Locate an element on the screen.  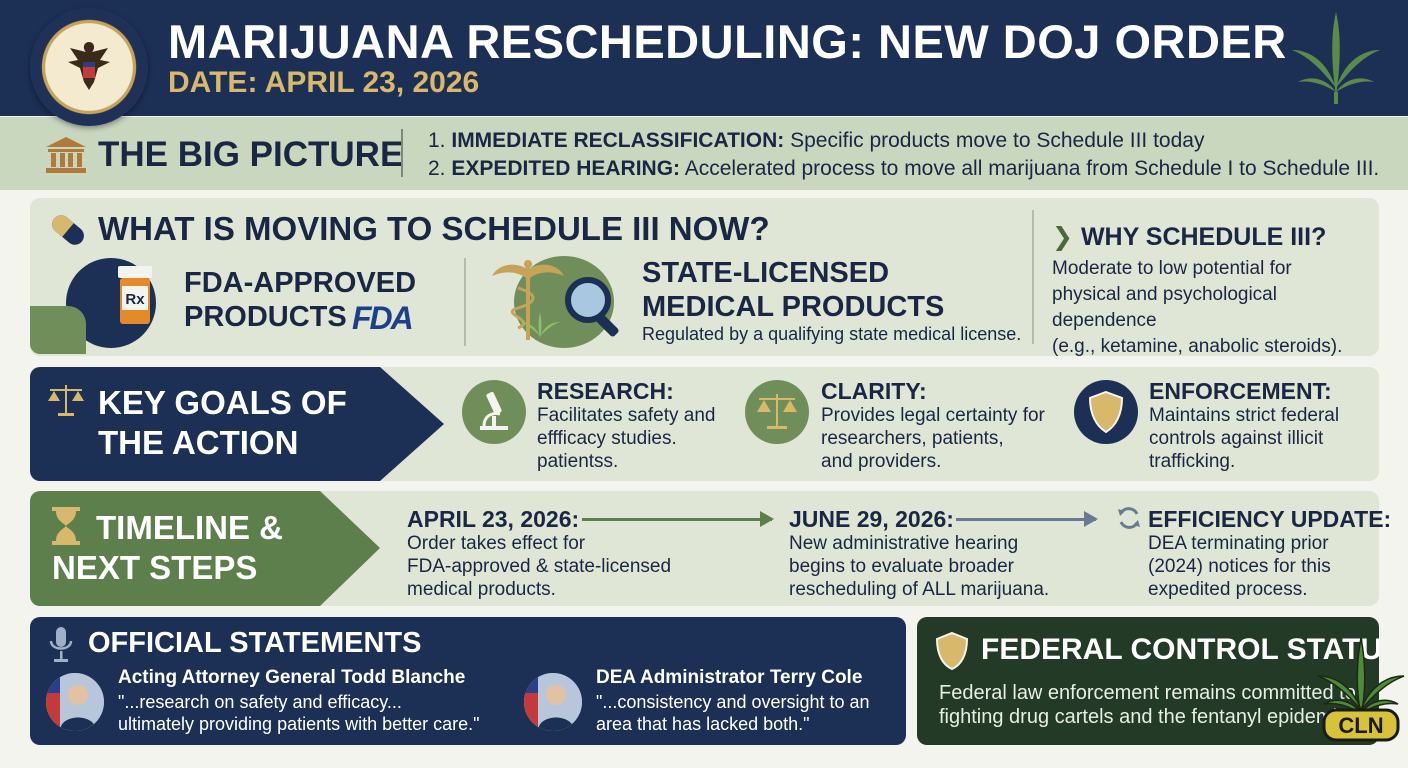
scales-icon is located at coordinates (777, 411).